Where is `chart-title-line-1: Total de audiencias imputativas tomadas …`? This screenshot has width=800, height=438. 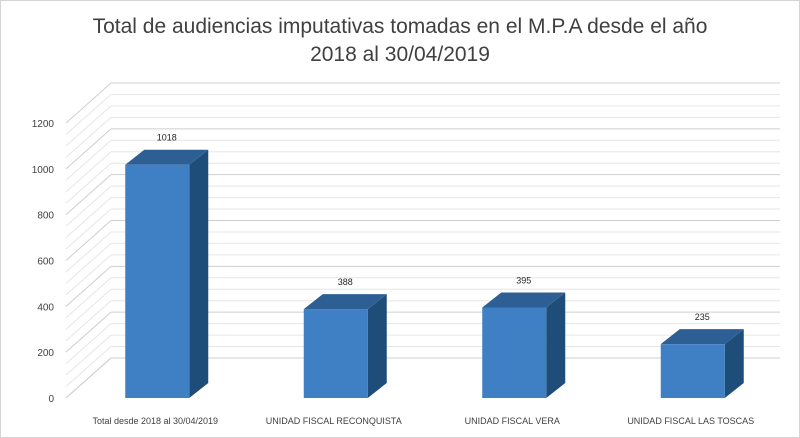
chart-title-line-1: Total de audiencias imputativas tomadas … is located at coordinates (400, 26).